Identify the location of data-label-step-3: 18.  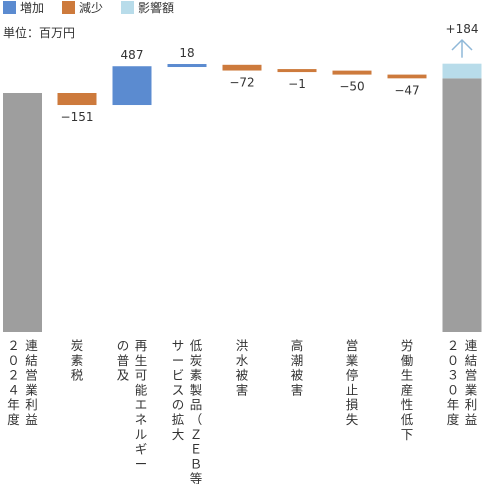
(186, 53).